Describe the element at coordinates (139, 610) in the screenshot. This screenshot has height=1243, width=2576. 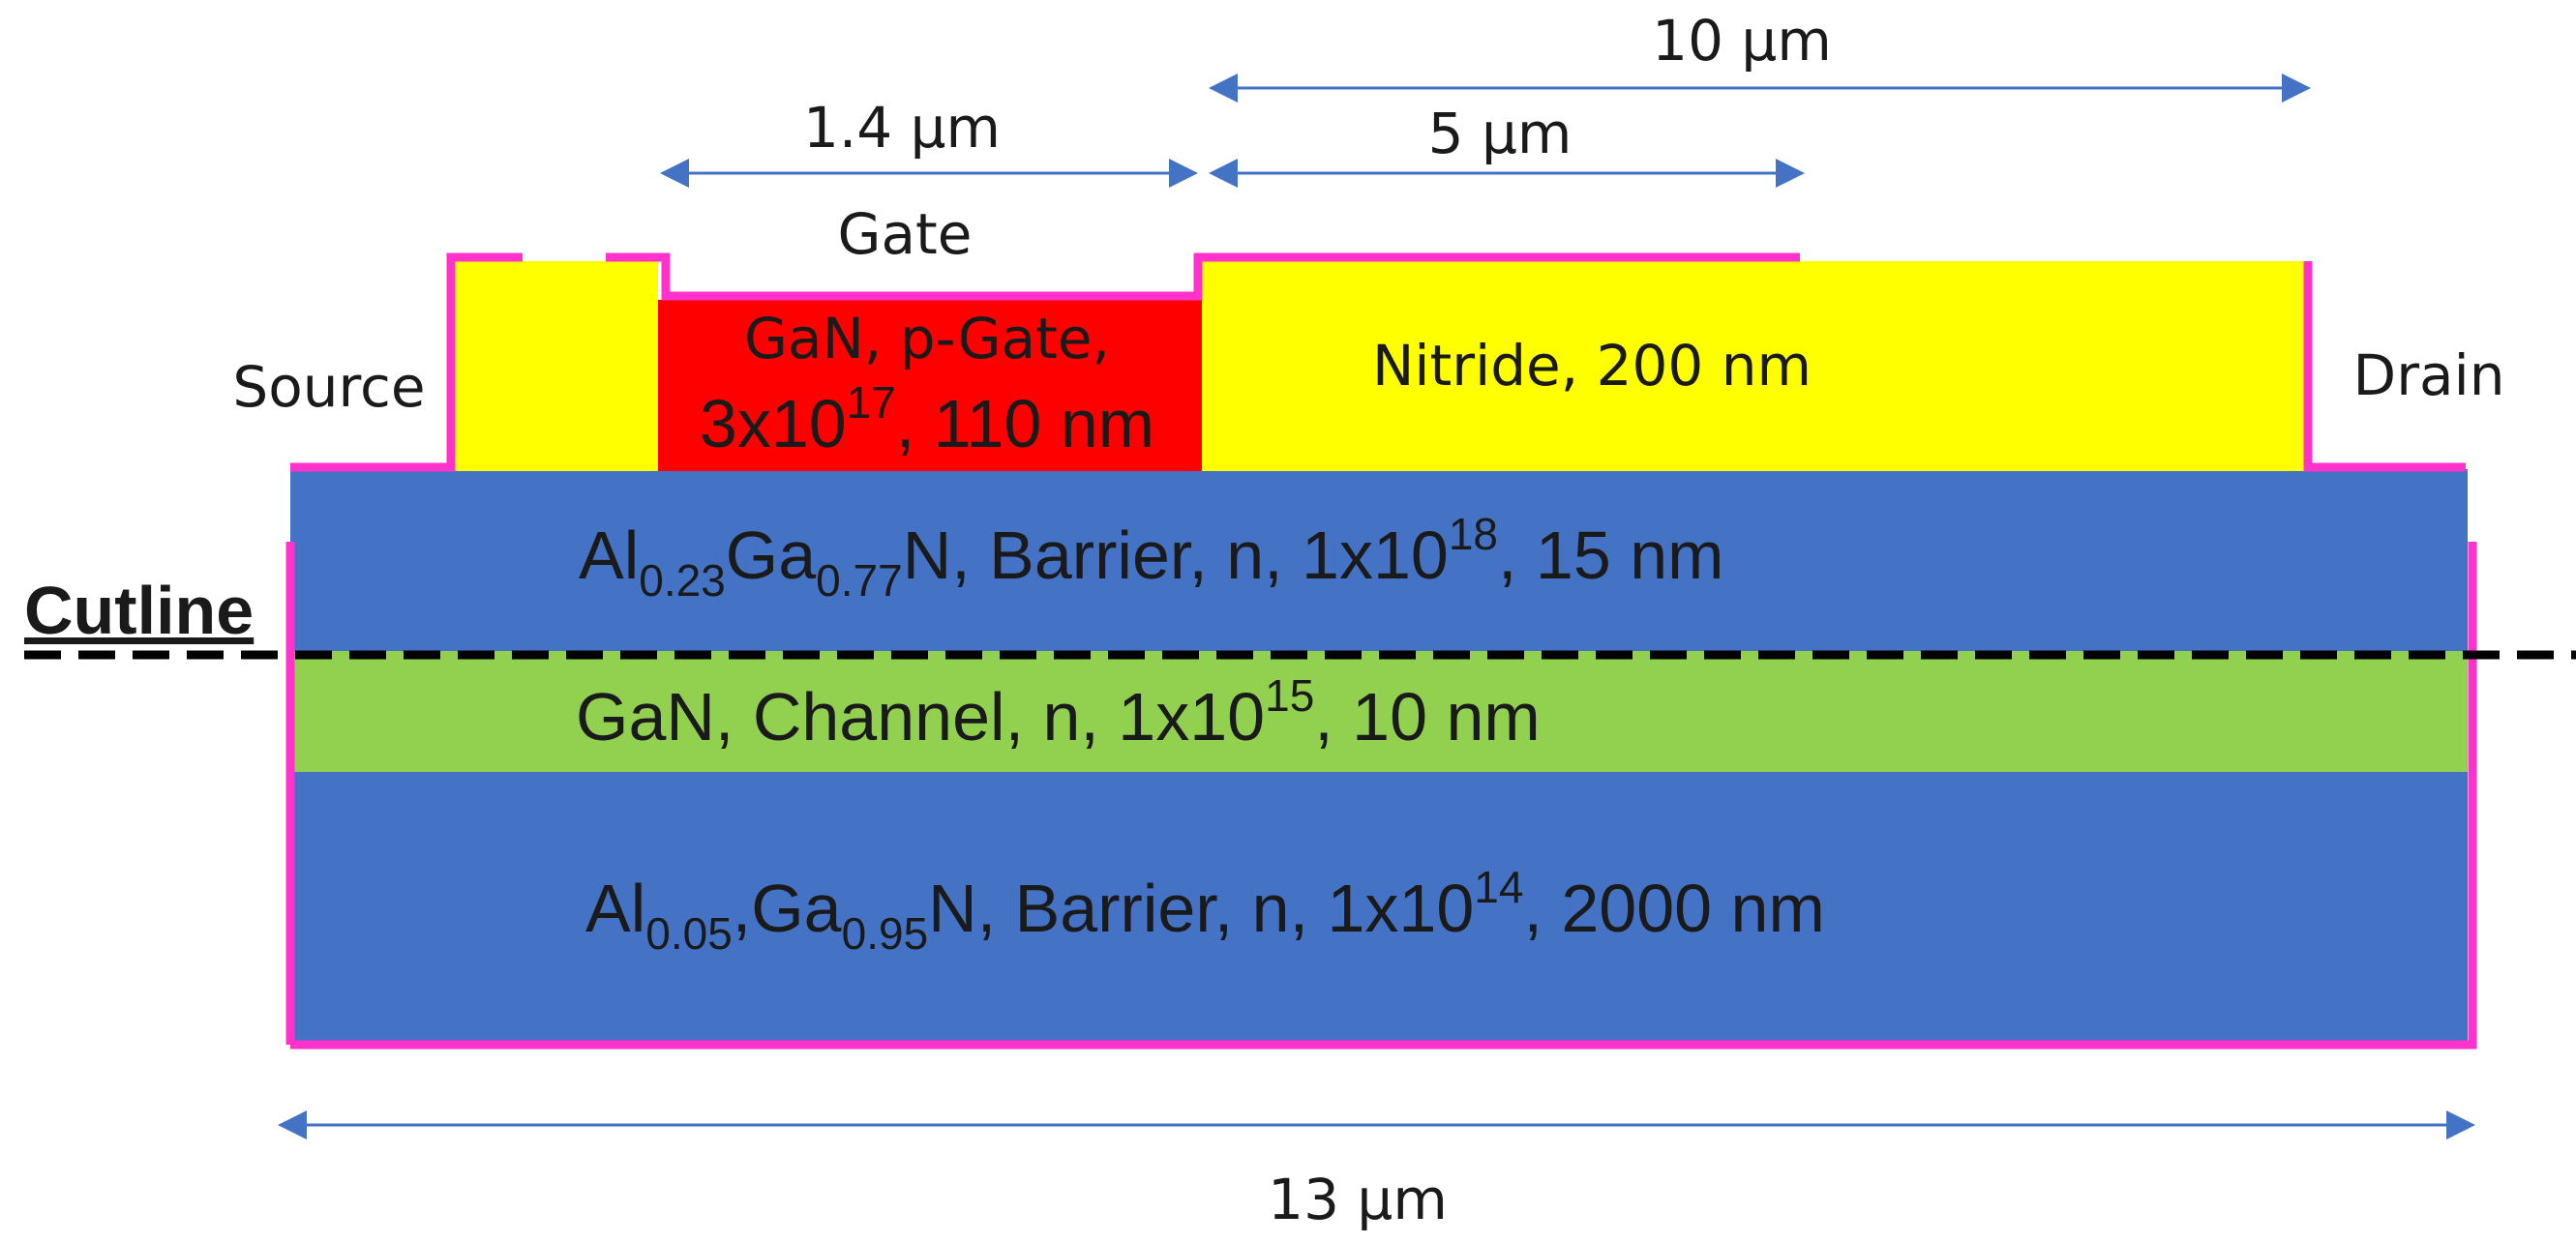
I see `cutline-label: Cutline` at that location.